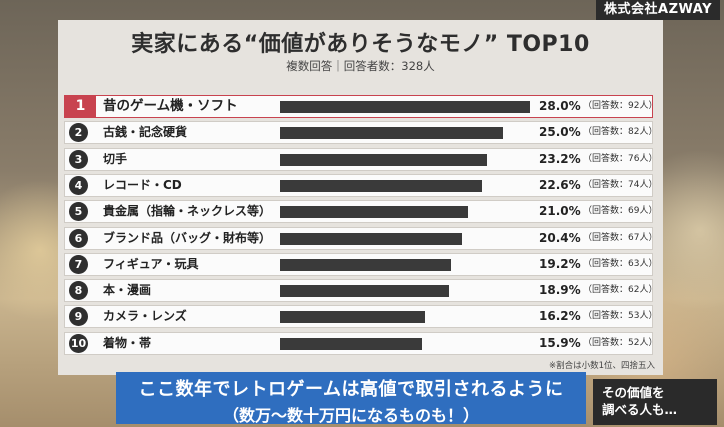 The height and width of the screenshot is (427, 724). I want to click on count-label: （回答数：82人）, so click(620, 132).